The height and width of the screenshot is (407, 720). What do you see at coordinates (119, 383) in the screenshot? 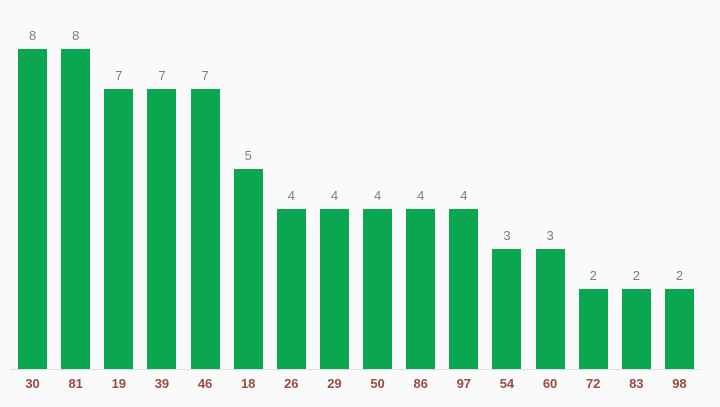
I see `x-axis-label: 19` at bounding box center [119, 383].